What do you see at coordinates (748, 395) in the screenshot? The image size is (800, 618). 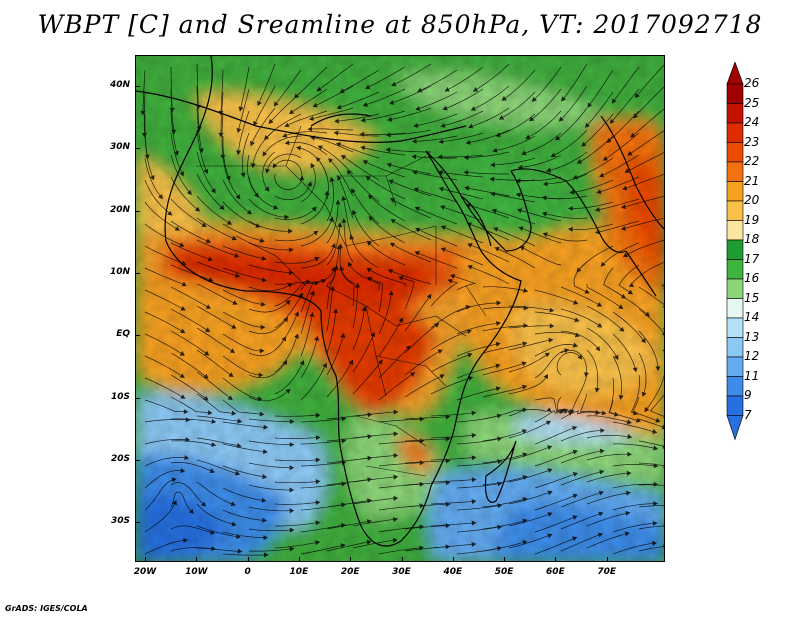 I see `colorbar-label: 9` at bounding box center [748, 395].